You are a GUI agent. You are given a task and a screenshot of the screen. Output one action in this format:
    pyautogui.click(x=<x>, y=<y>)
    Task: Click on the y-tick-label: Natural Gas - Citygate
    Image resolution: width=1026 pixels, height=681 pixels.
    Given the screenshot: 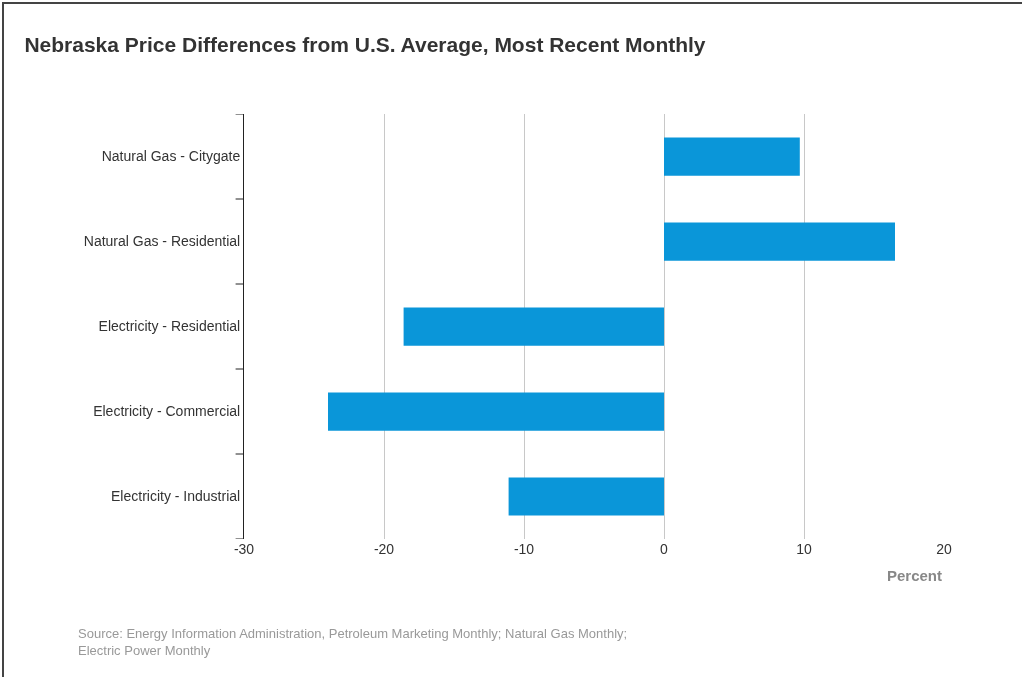 What is the action you would take?
    pyautogui.click(x=171, y=156)
    